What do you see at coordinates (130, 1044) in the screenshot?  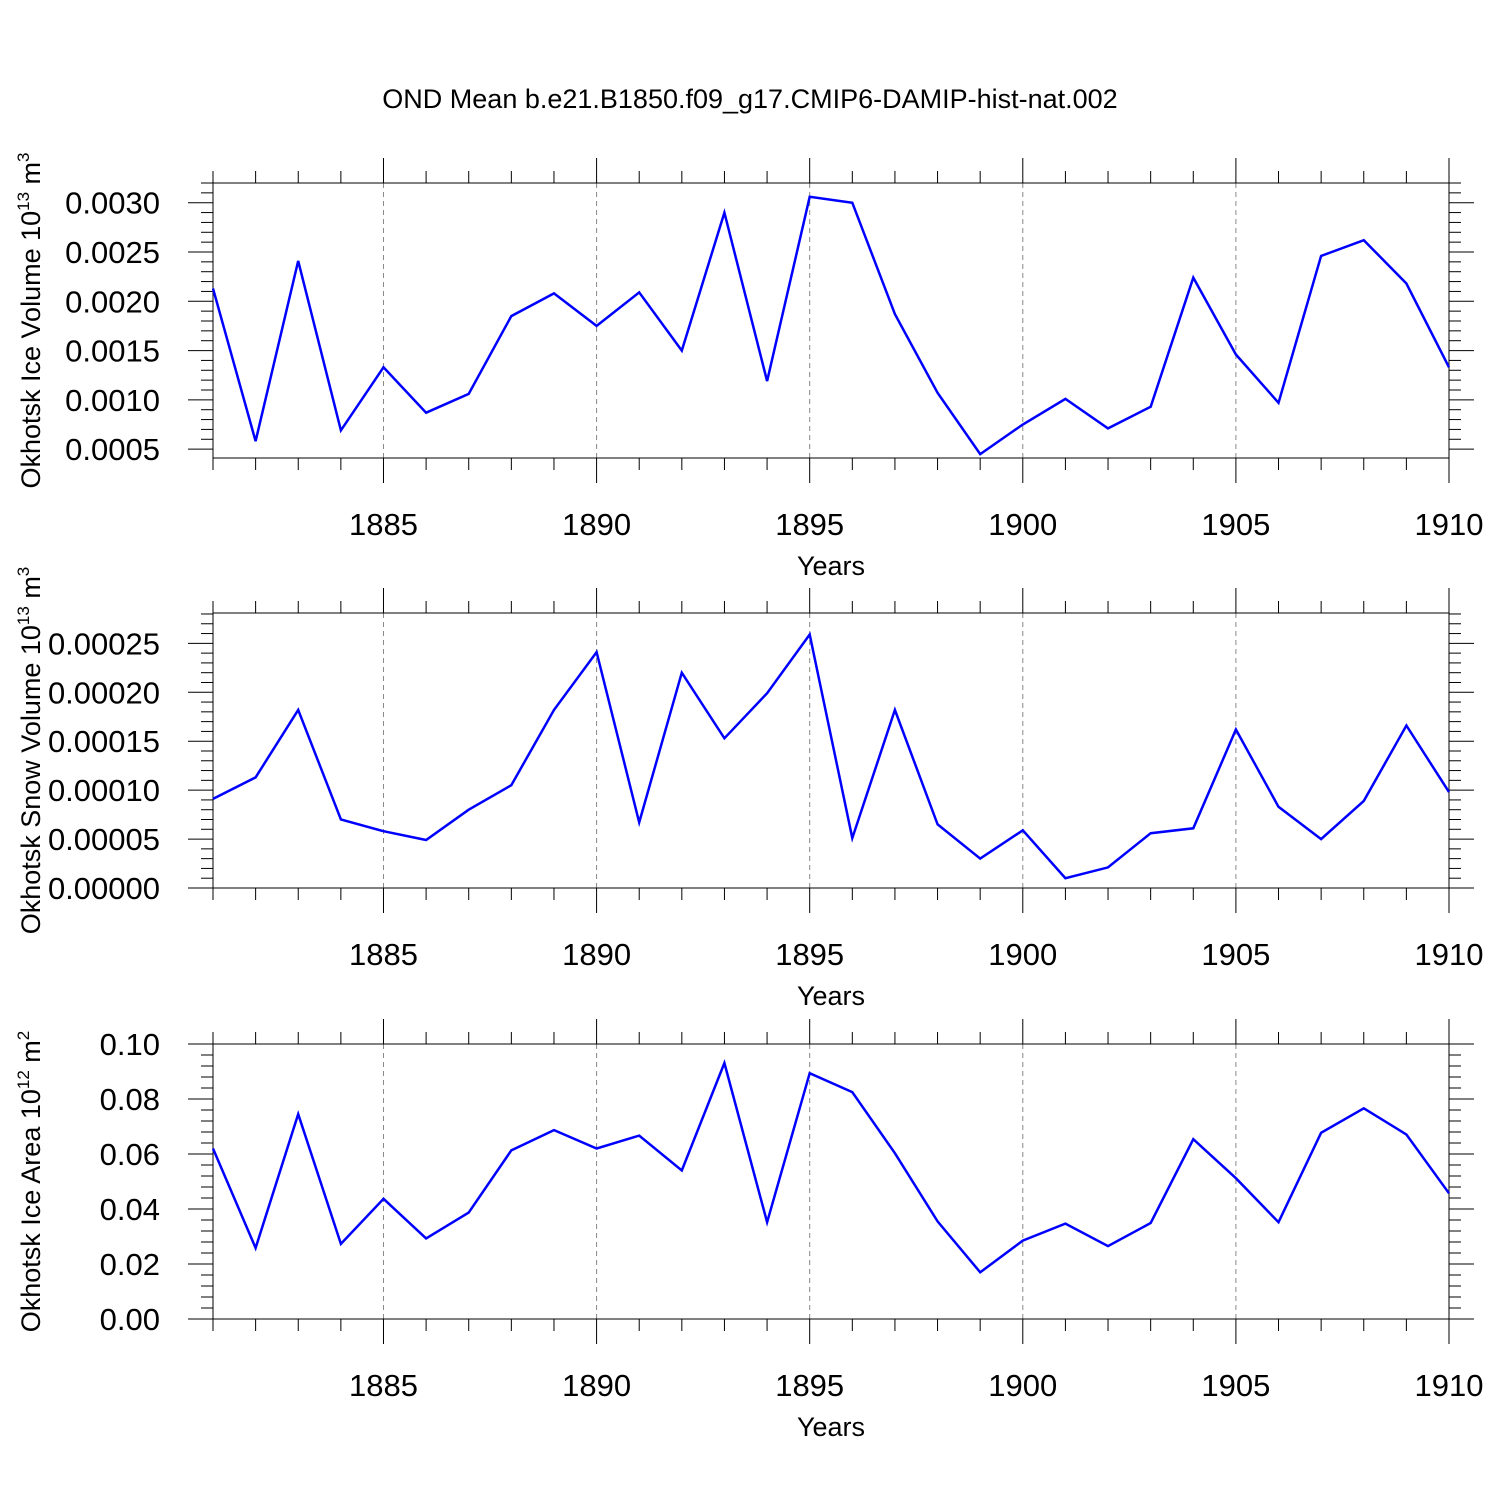 I see `y-tick-label: 0.10` at bounding box center [130, 1044].